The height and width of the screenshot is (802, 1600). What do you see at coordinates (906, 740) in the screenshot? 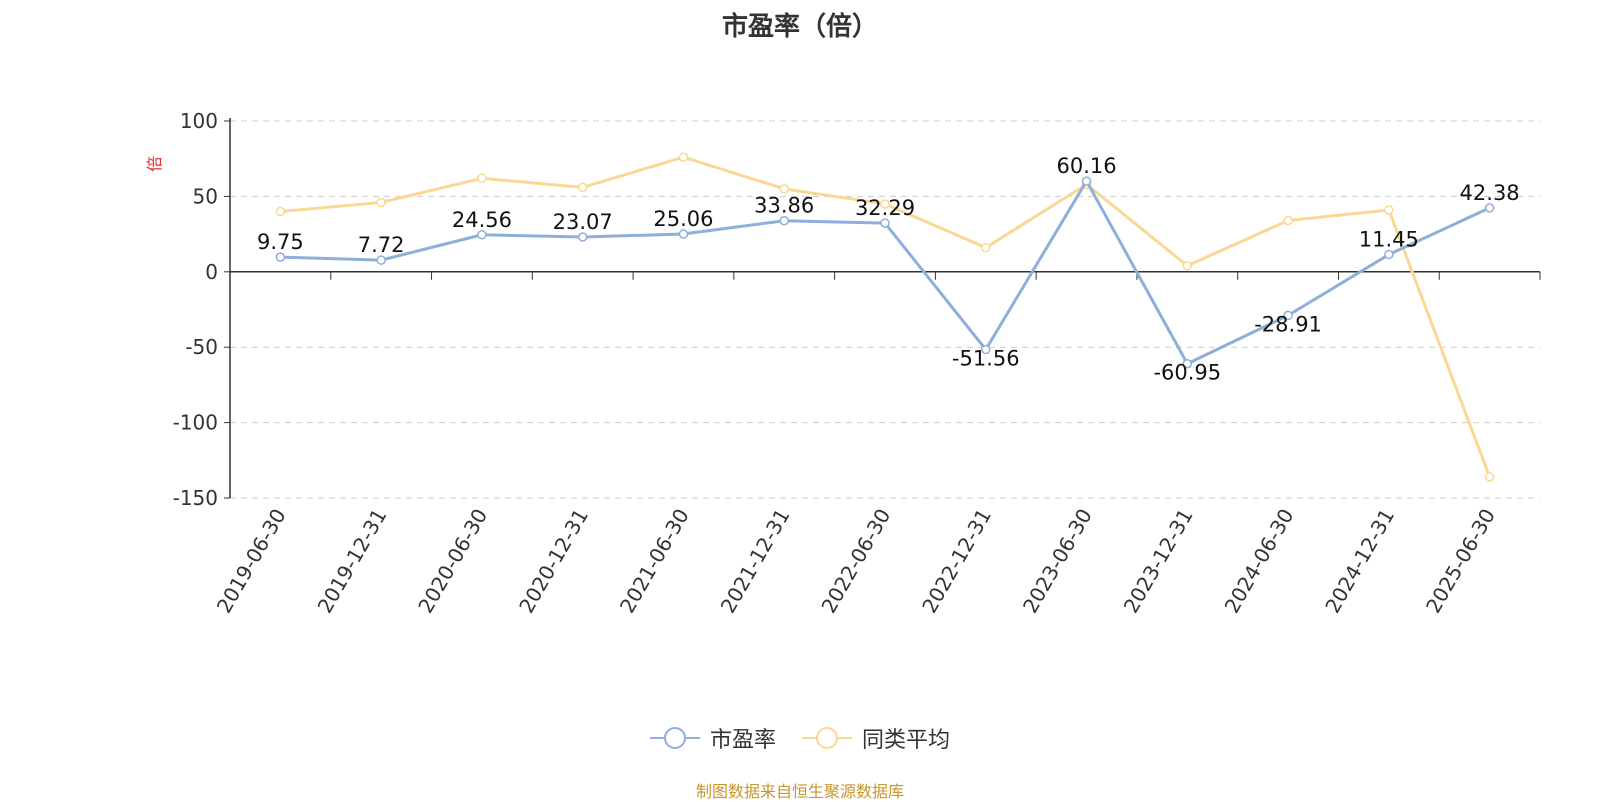
I see `legend-label-peer-average: 同类平均` at bounding box center [906, 740].